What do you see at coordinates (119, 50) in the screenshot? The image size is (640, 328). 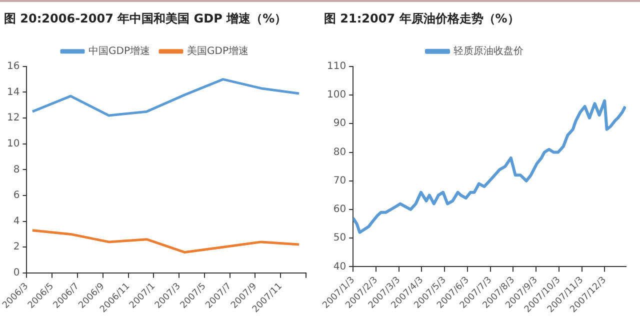 I see `legend-label: 中国GDP增速` at bounding box center [119, 50].